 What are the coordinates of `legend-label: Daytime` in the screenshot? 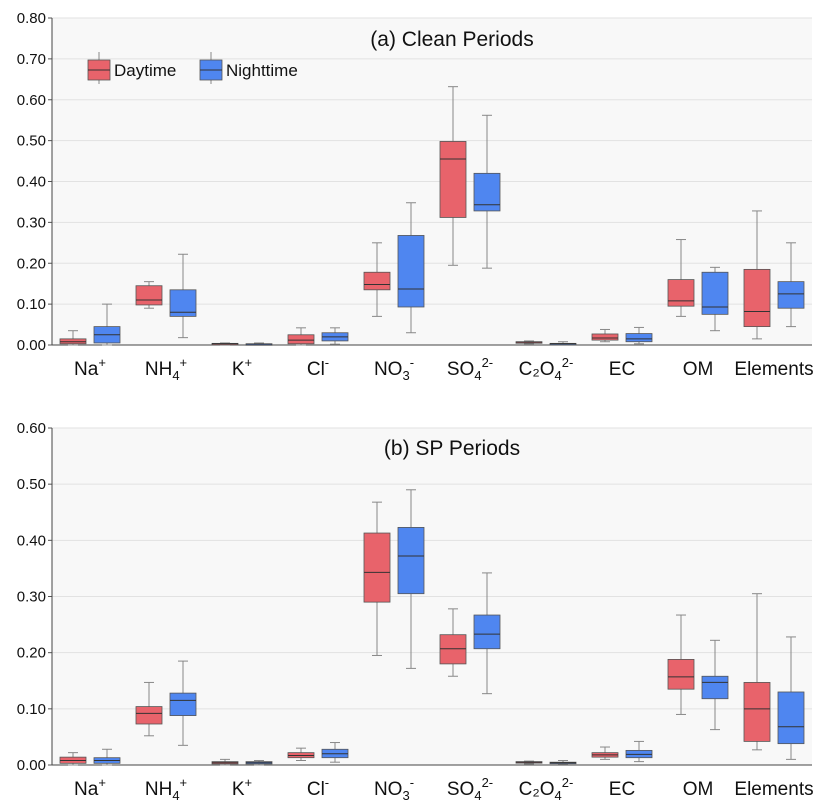 It's located at (145, 70).